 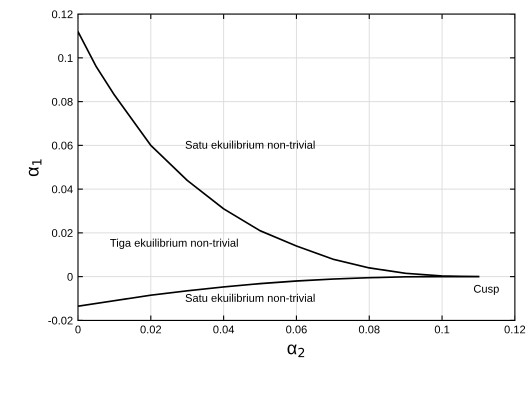 I want to click on y-tick-label: 0.02, so click(x=62, y=233).